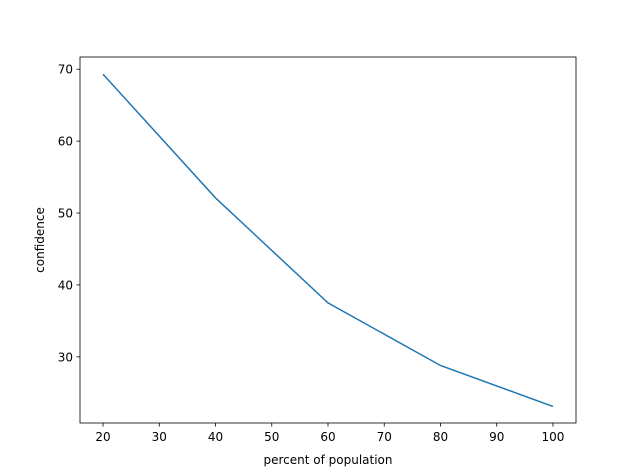 This screenshot has height=476, width=640. Describe the element at coordinates (271, 437) in the screenshot. I see `x-tick-label: 50` at that location.